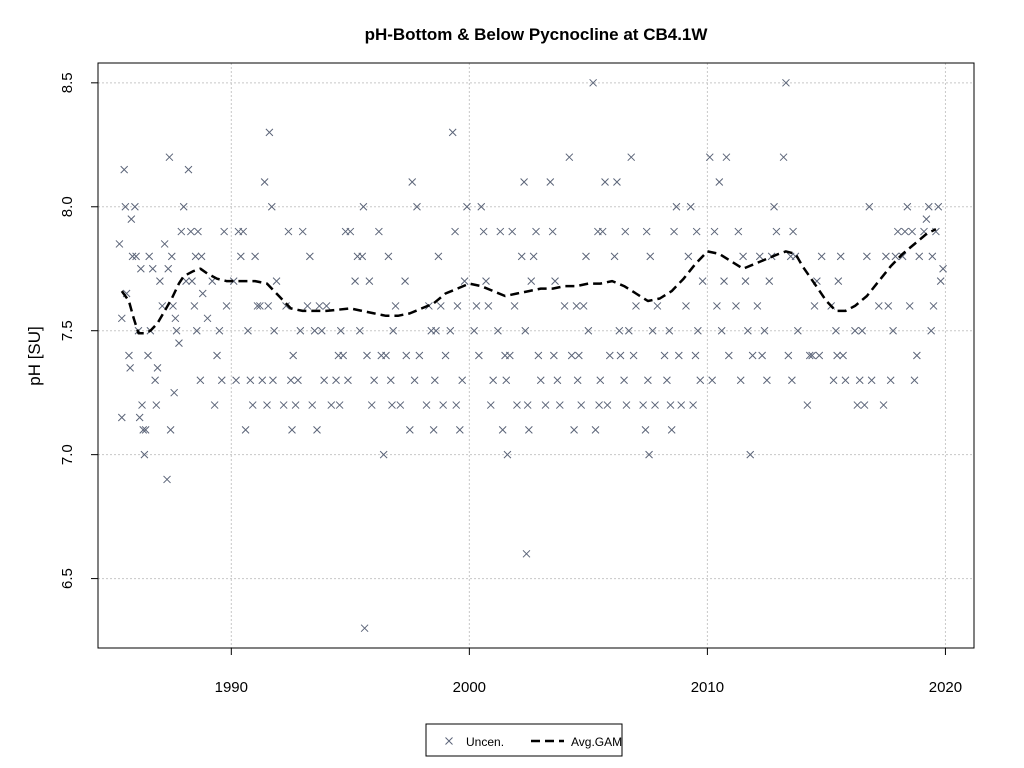 The height and width of the screenshot is (768, 1024). I want to click on chart-title: pH-Bottom & Below Pycnocline at CB4.1W, so click(537, 34).